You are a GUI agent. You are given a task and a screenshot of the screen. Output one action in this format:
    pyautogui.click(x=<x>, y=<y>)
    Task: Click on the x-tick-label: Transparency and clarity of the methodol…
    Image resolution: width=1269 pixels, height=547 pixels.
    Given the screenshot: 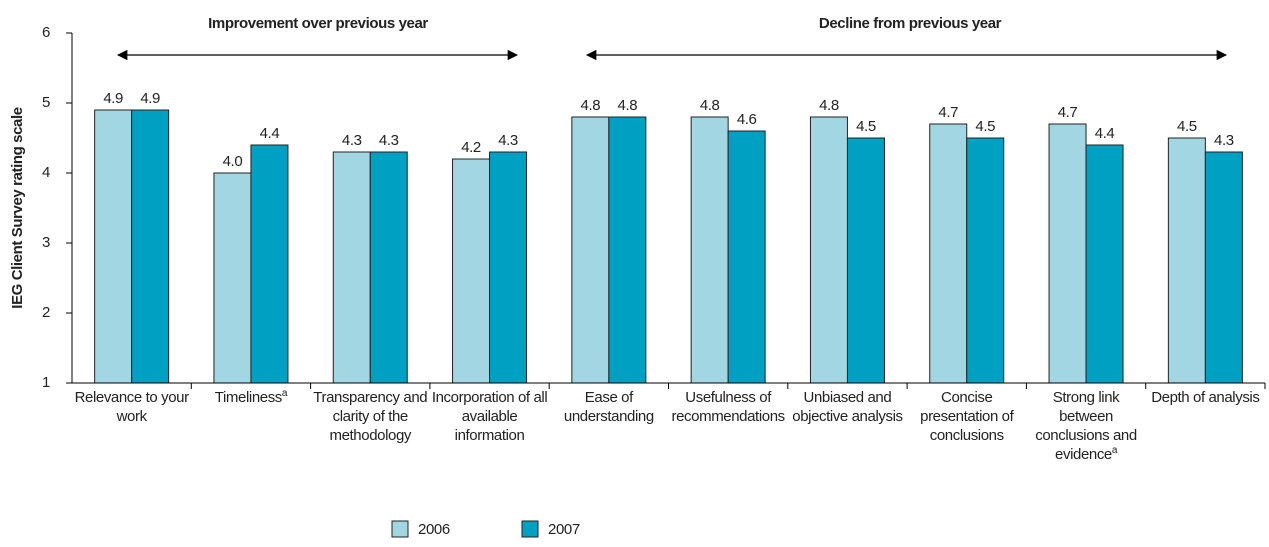 What is the action you would take?
    pyautogui.click(x=370, y=416)
    